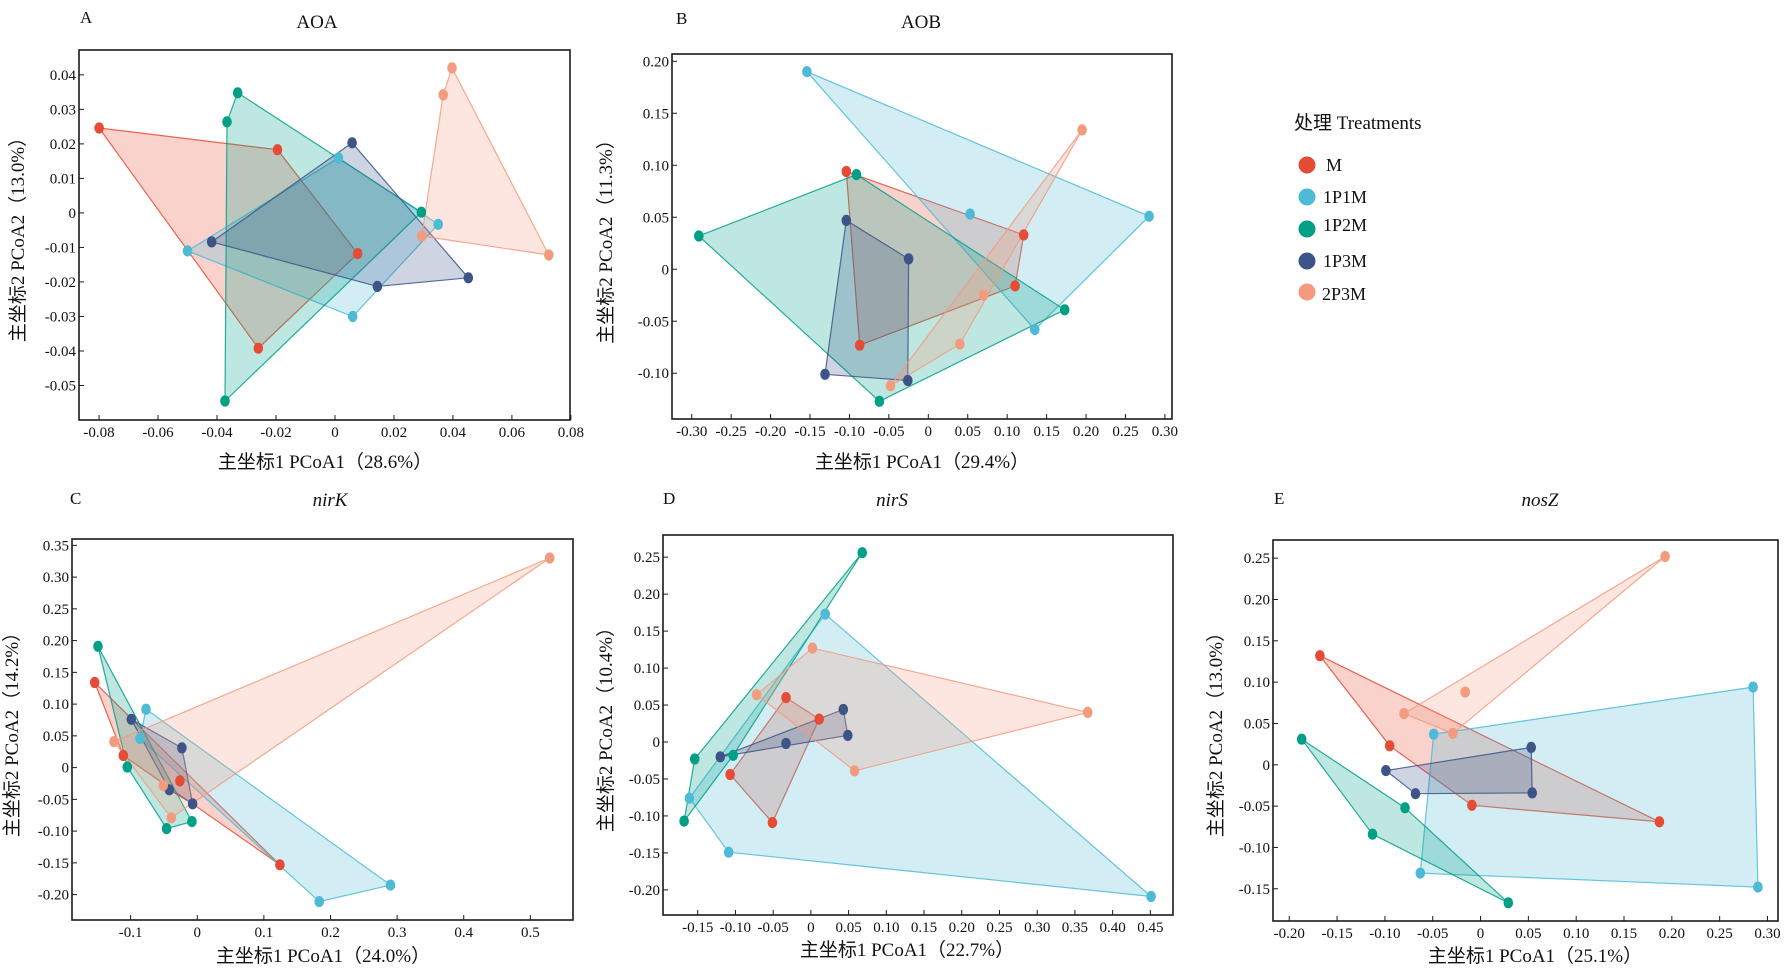  I want to click on legend-item-2P3M: 2P3M, so click(1332, 293).